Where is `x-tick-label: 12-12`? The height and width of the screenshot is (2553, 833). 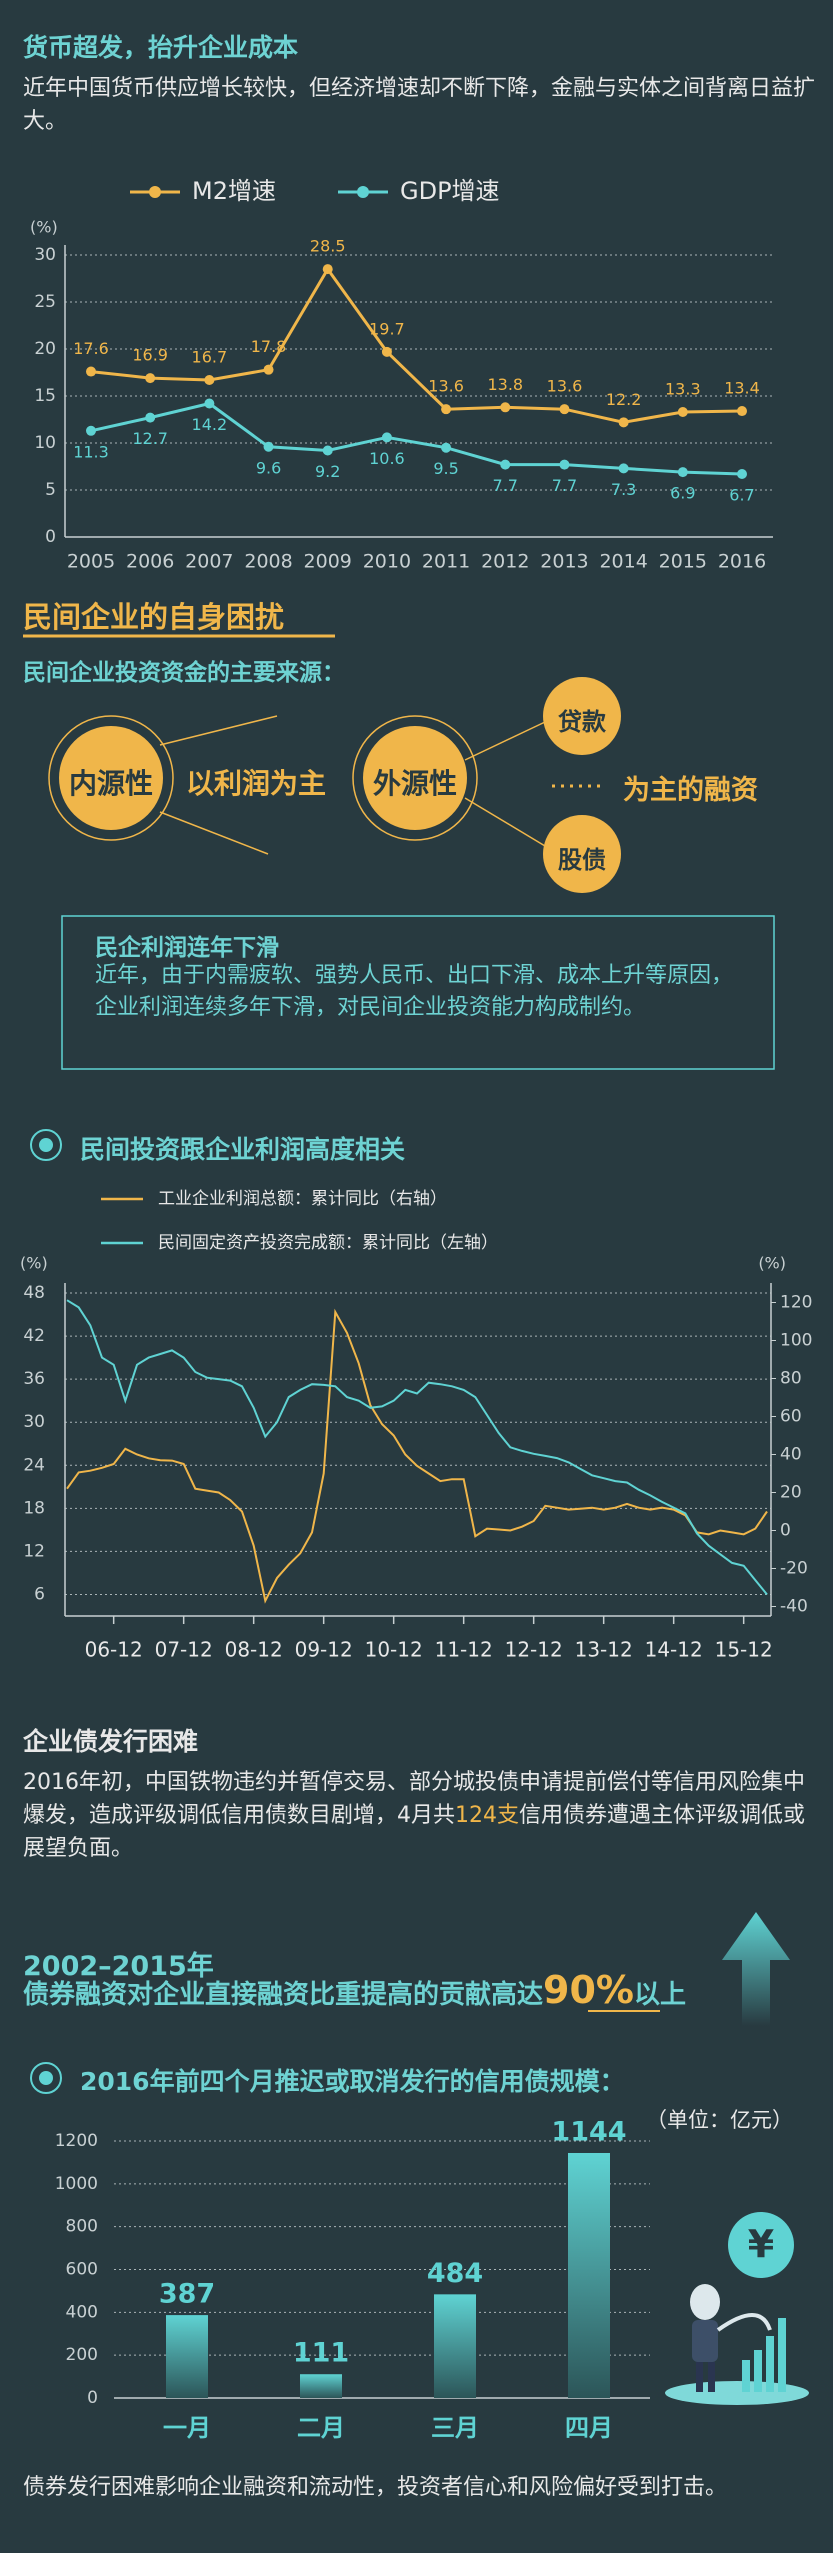 x-tick-label: 12-12 is located at coordinates (534, 1650).